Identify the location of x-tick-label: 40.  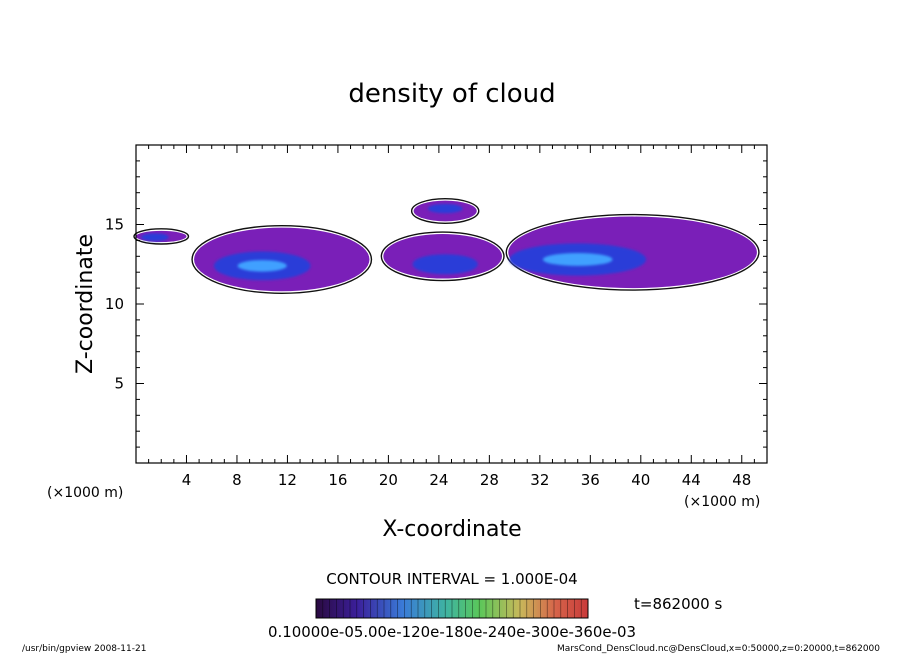
(640, 480).